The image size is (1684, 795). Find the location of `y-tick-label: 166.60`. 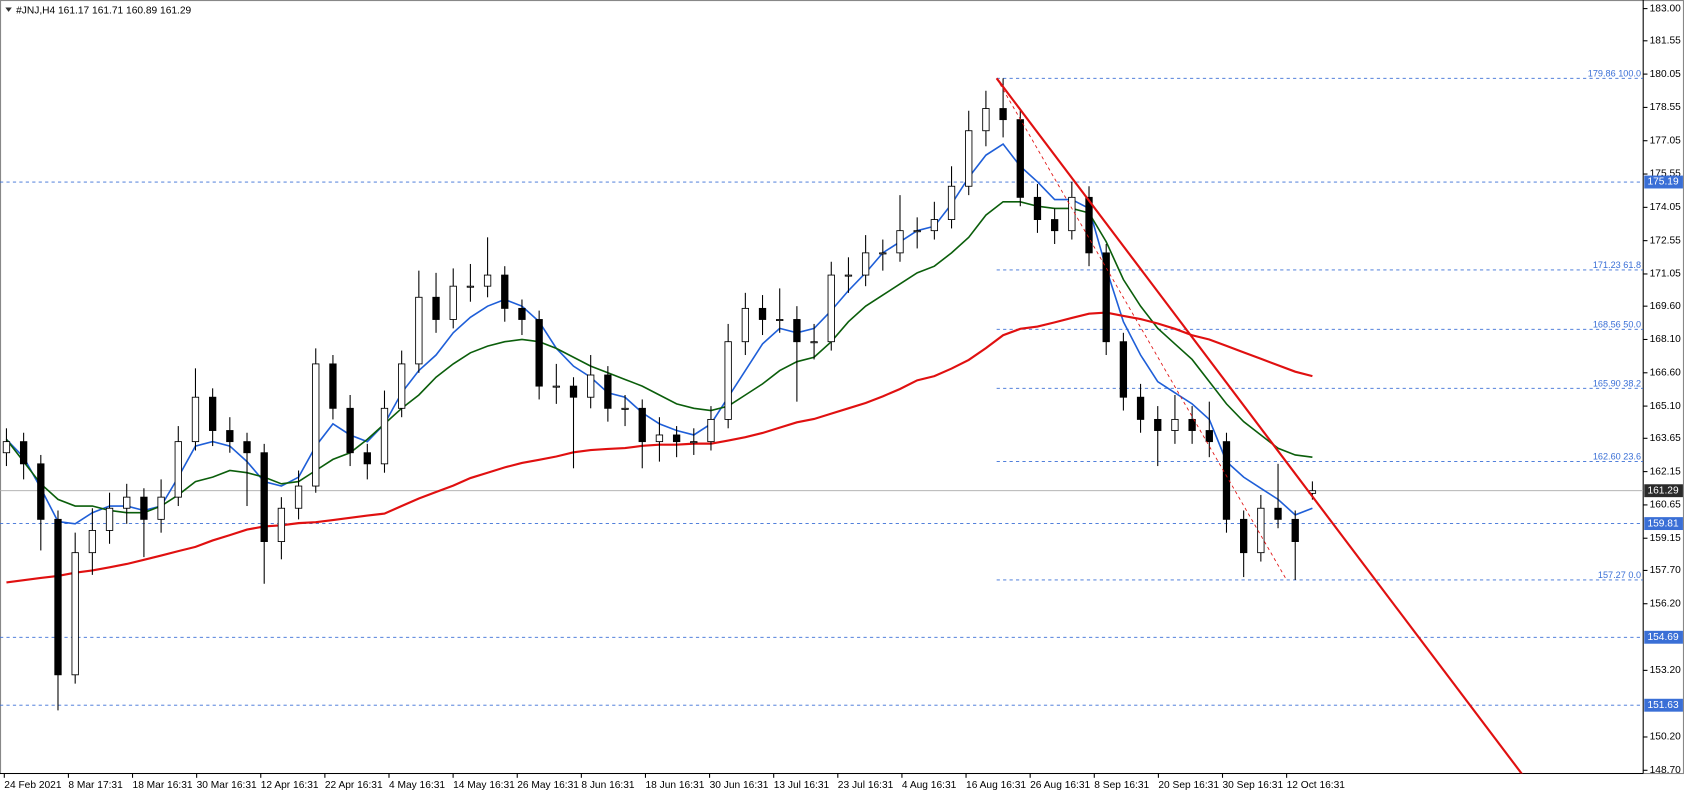

y-tick-label: 166.60 is located at coordinates (1665, 372).